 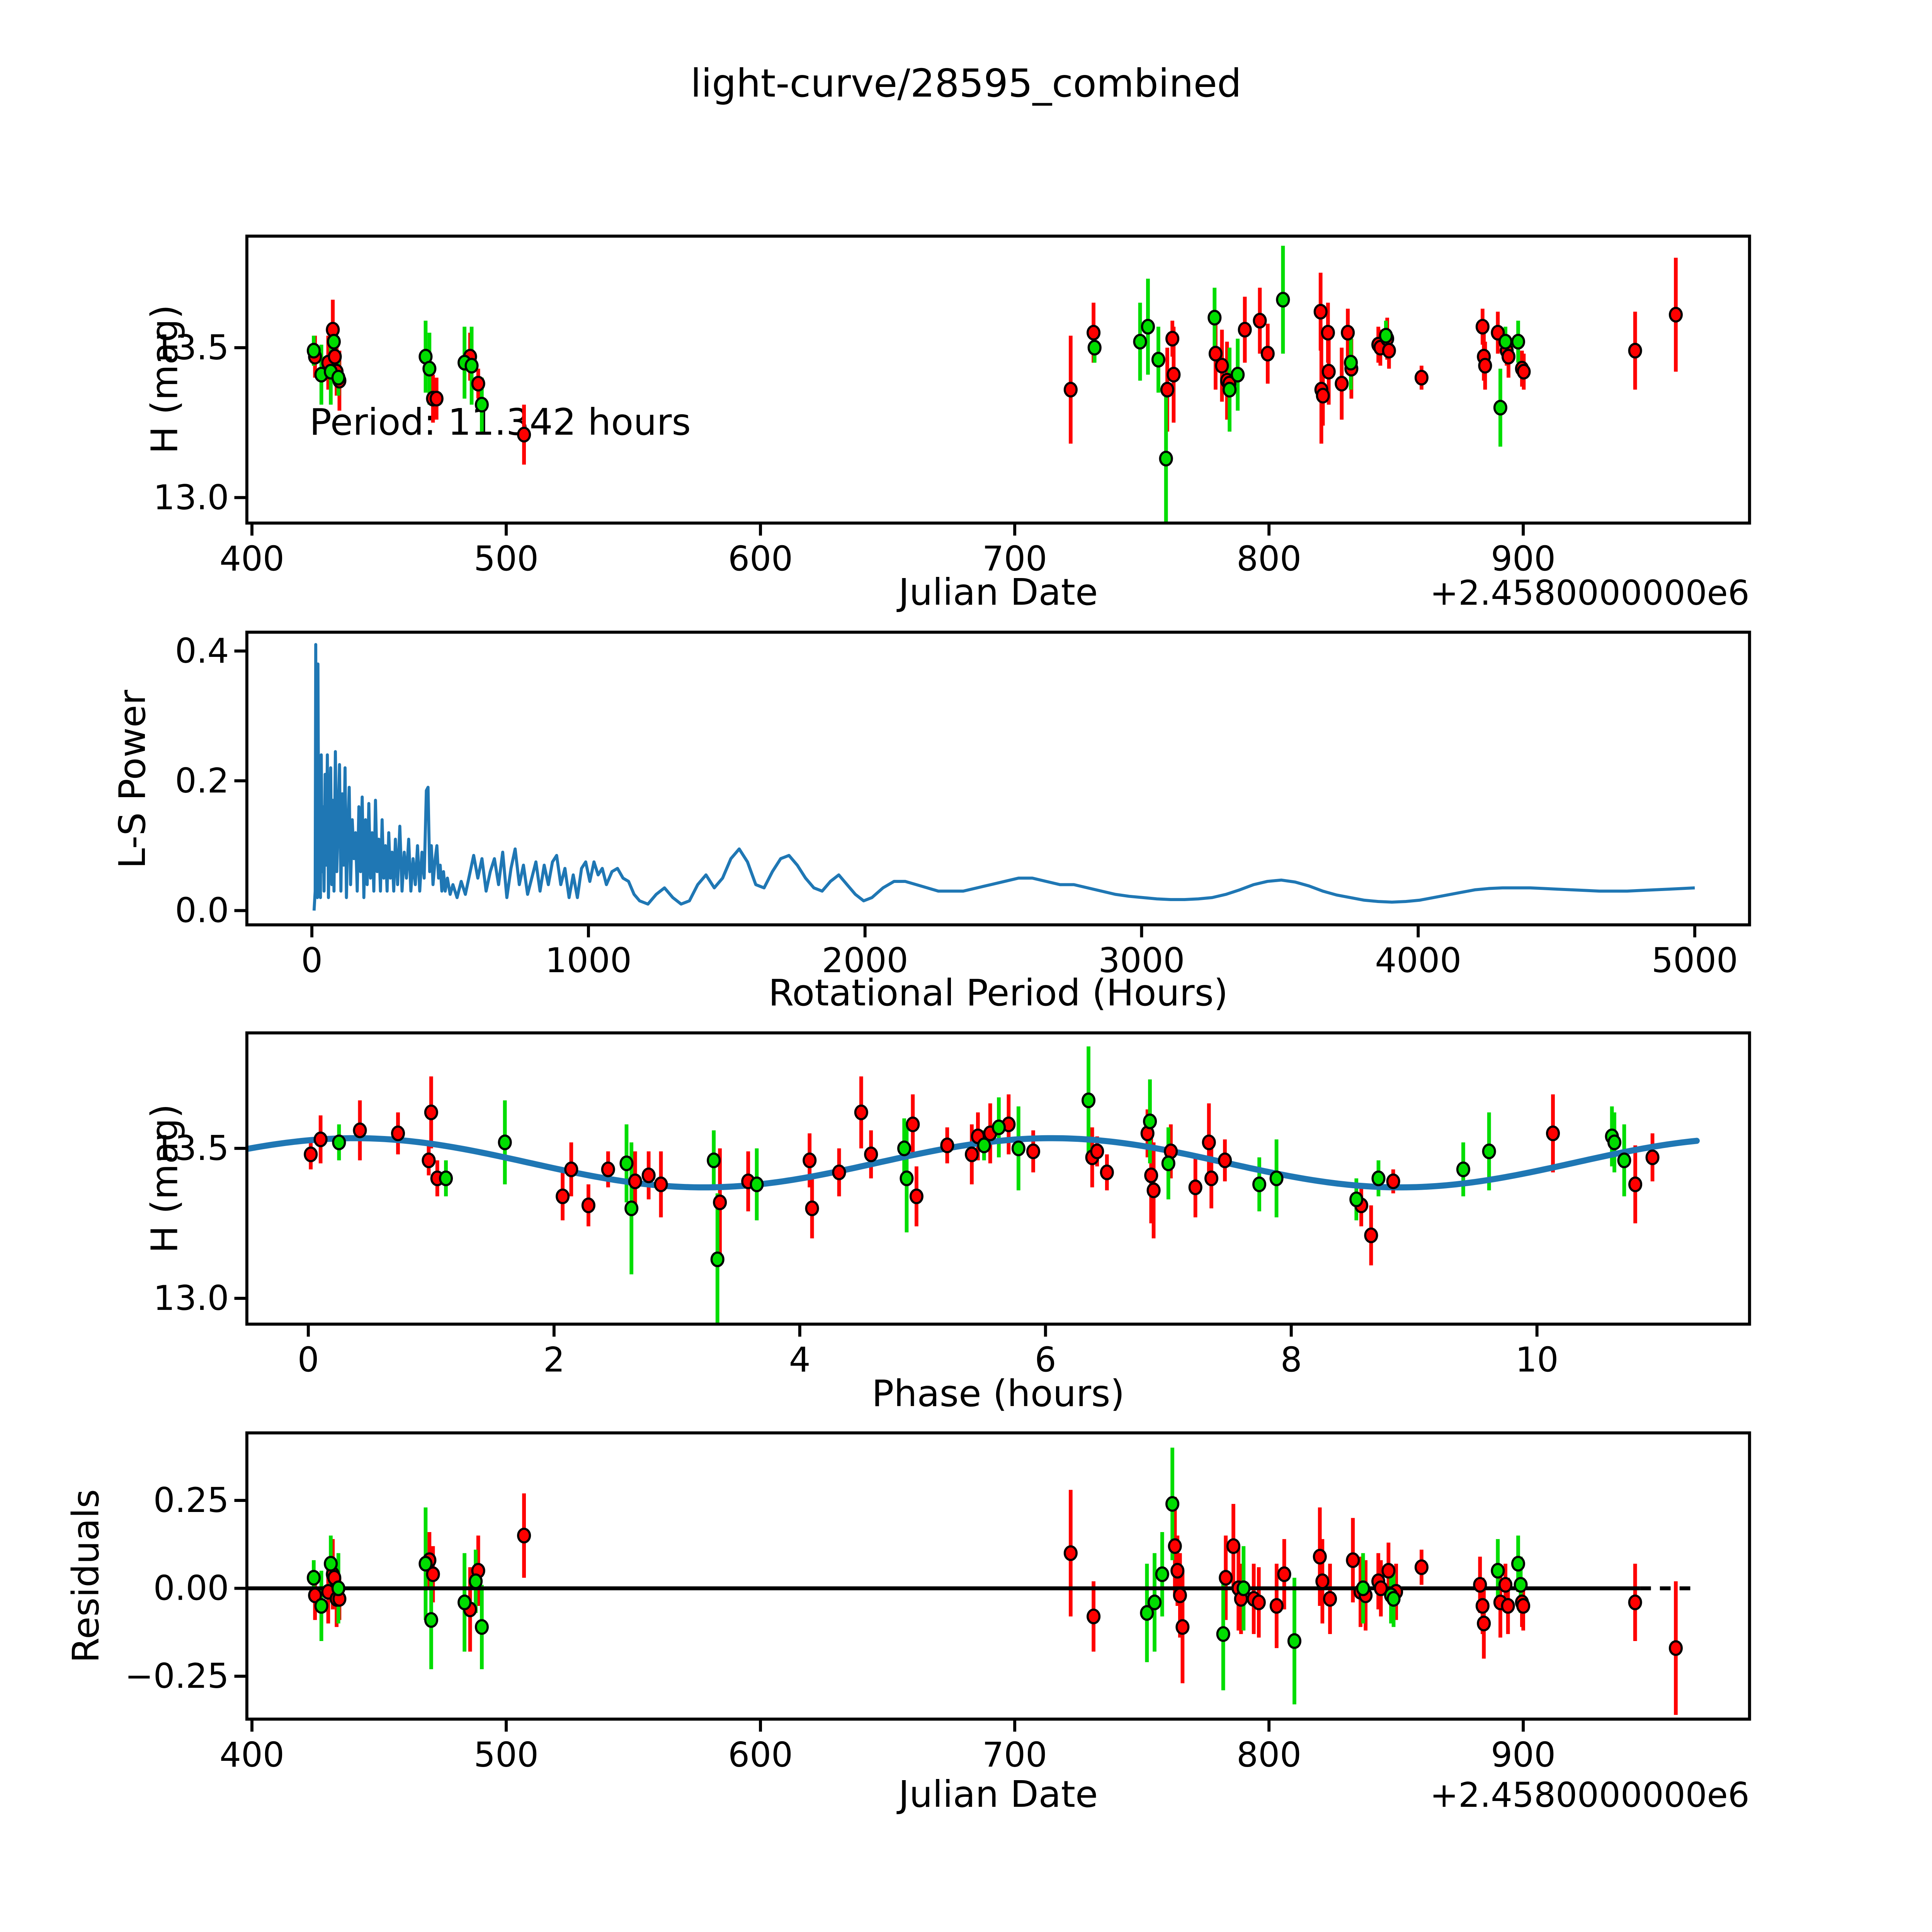 I want to click on x-tick-label: 400, so click(x=252, y=558).